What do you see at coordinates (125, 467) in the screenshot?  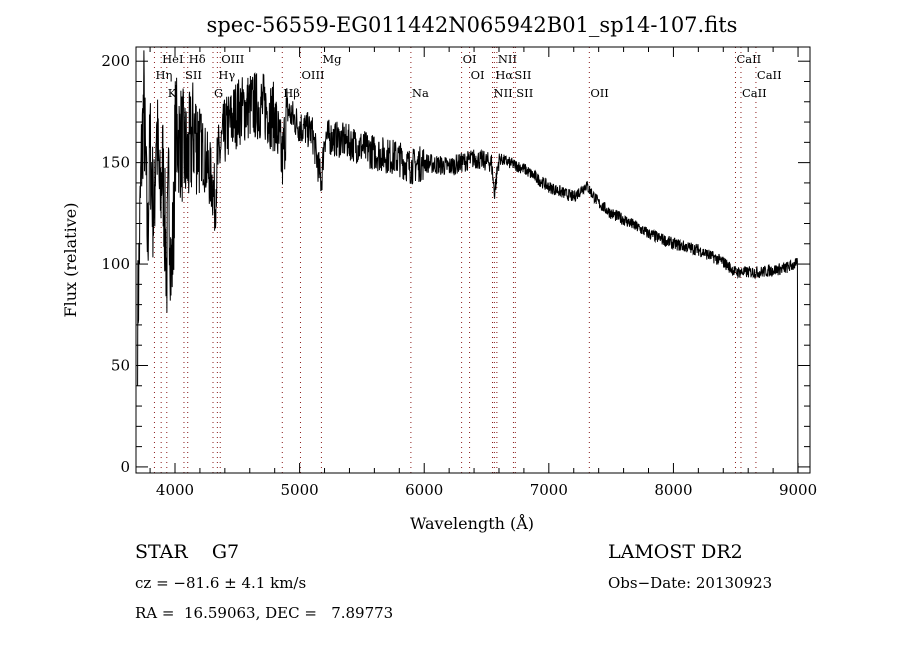 I see `y-tick-label: 0` at bounding box center [125, 467].